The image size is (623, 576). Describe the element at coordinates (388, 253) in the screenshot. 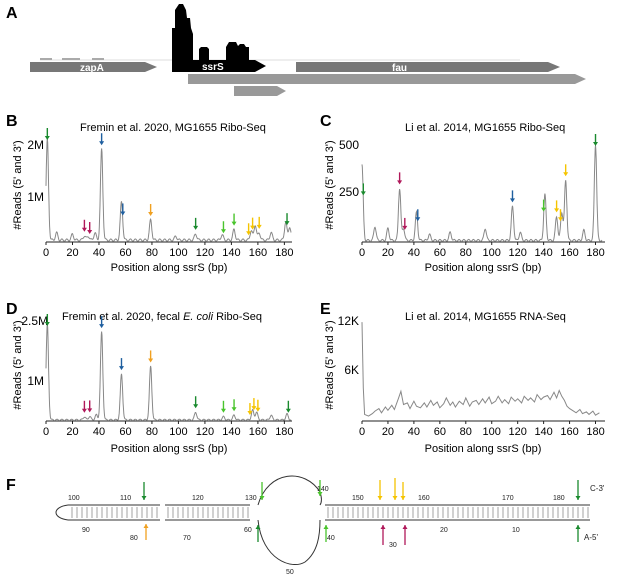

I see `panel-c-xtick-label: 20` at that location.